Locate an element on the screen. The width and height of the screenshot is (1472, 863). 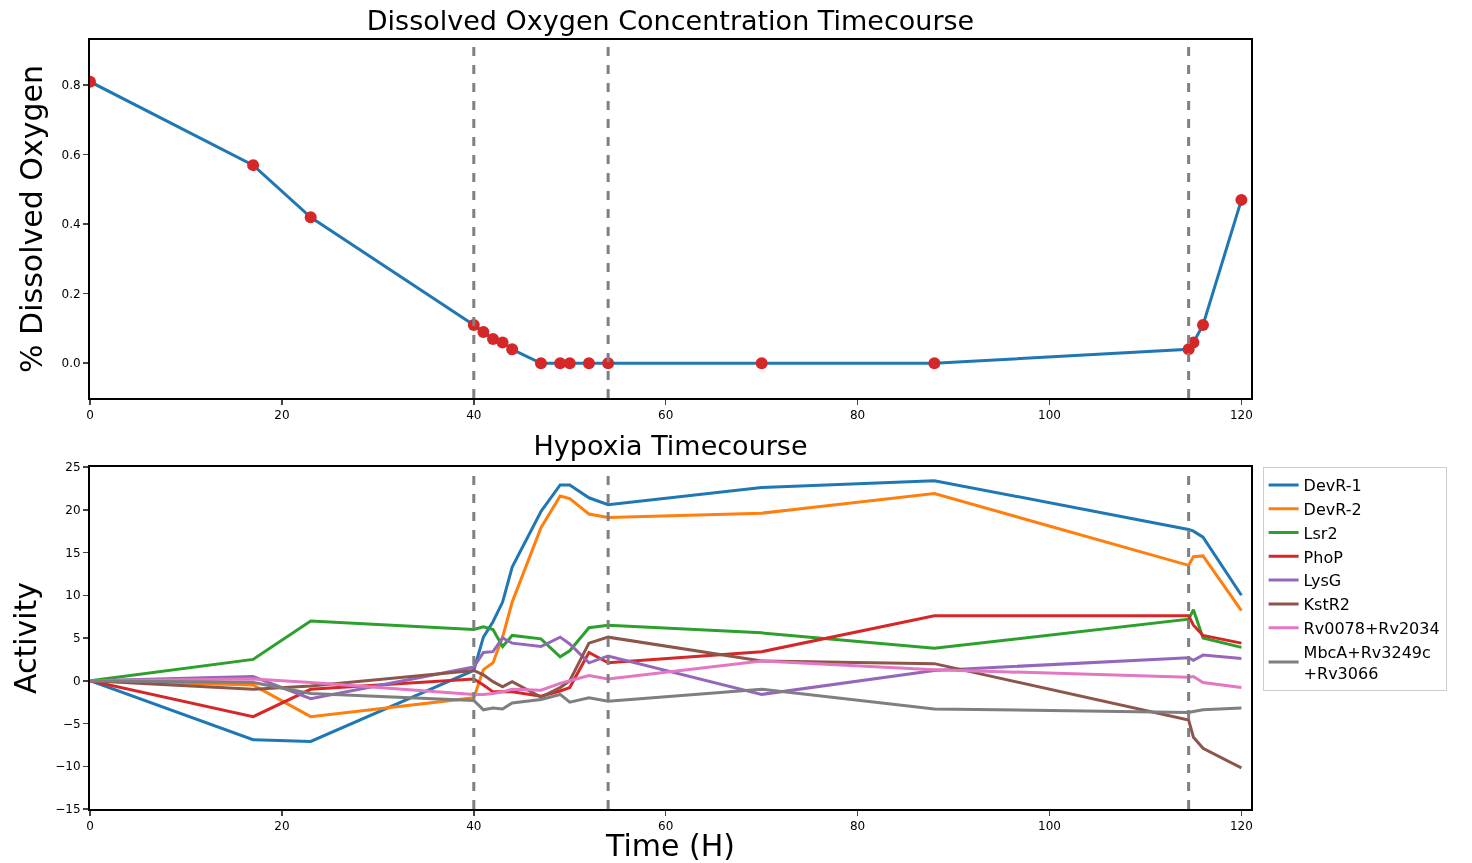
y-tick-label: 0.4 is located at coordinates (71, 224).